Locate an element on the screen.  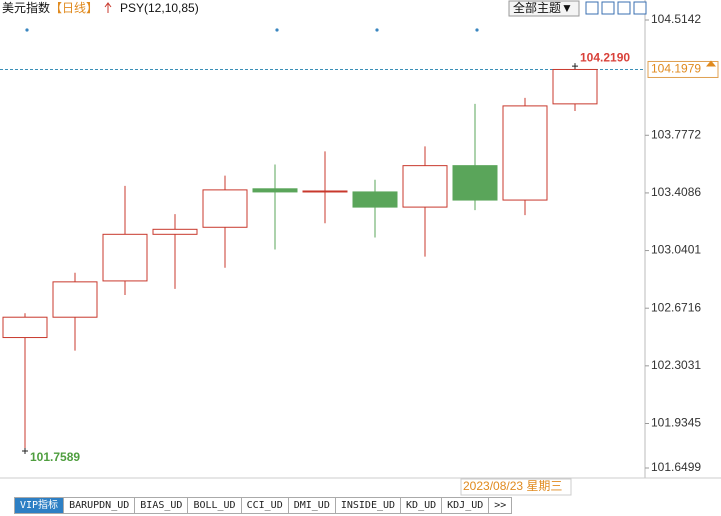
symbol: 美元指数 is located at coordinates (26, 7).